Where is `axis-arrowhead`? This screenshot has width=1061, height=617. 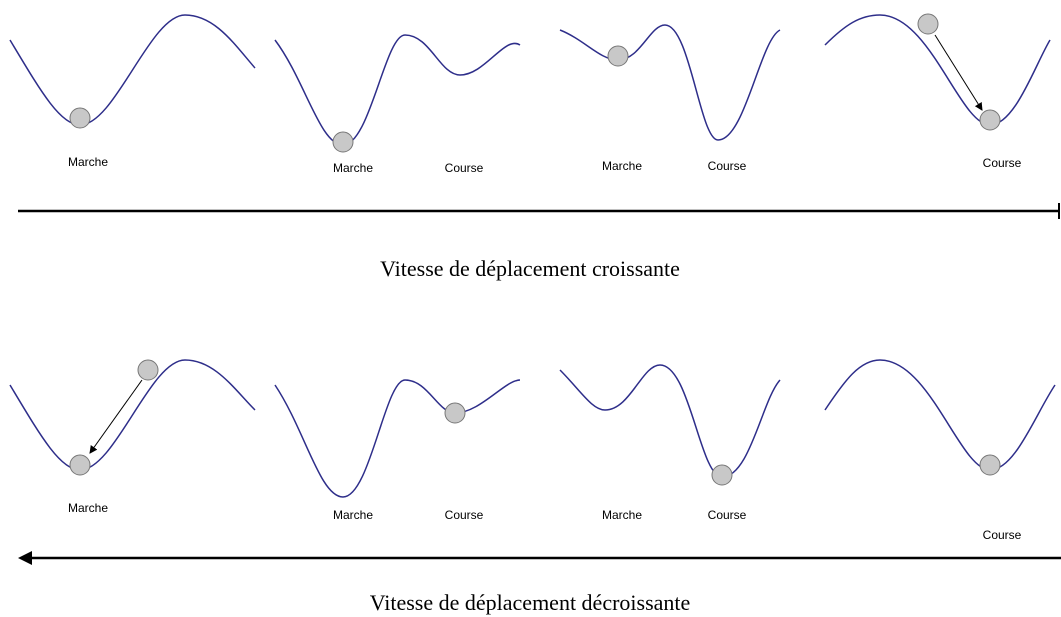 axis-arrowhead is located at coordinates (25, 558).